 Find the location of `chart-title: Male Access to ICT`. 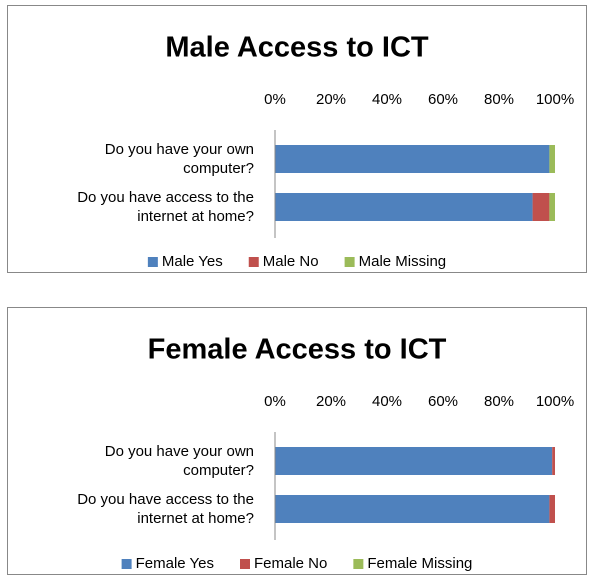

chart-title: Male Access to ICT is located at coordinates (297, 48).